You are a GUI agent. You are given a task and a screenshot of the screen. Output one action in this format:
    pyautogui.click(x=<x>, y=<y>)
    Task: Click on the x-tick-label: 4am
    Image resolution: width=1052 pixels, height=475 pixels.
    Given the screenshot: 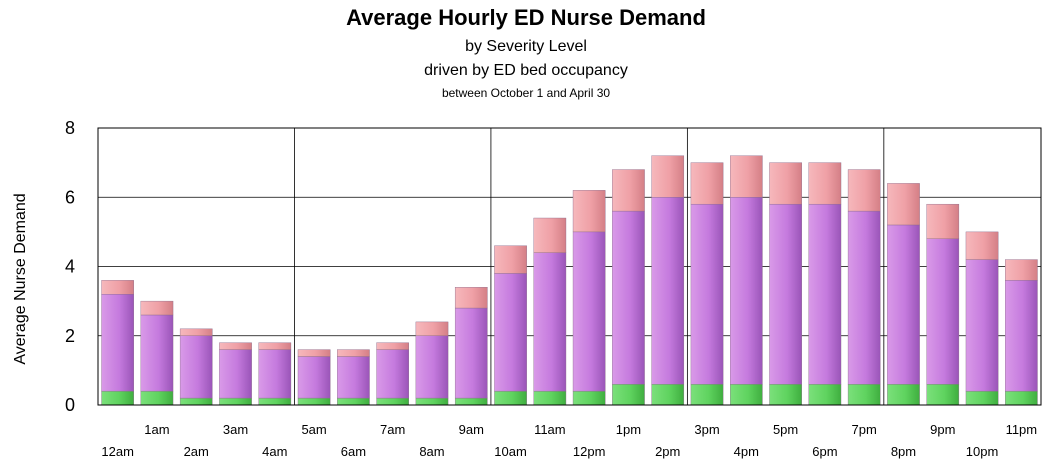 What is the action you would take?
    pyautogui.click(x=274, y=451)
    